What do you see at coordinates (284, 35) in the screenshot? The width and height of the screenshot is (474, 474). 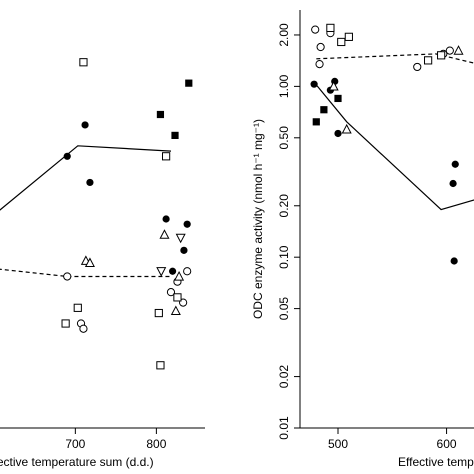 I see `y-tick-label: 2.00` at bounding box center [284, 35].